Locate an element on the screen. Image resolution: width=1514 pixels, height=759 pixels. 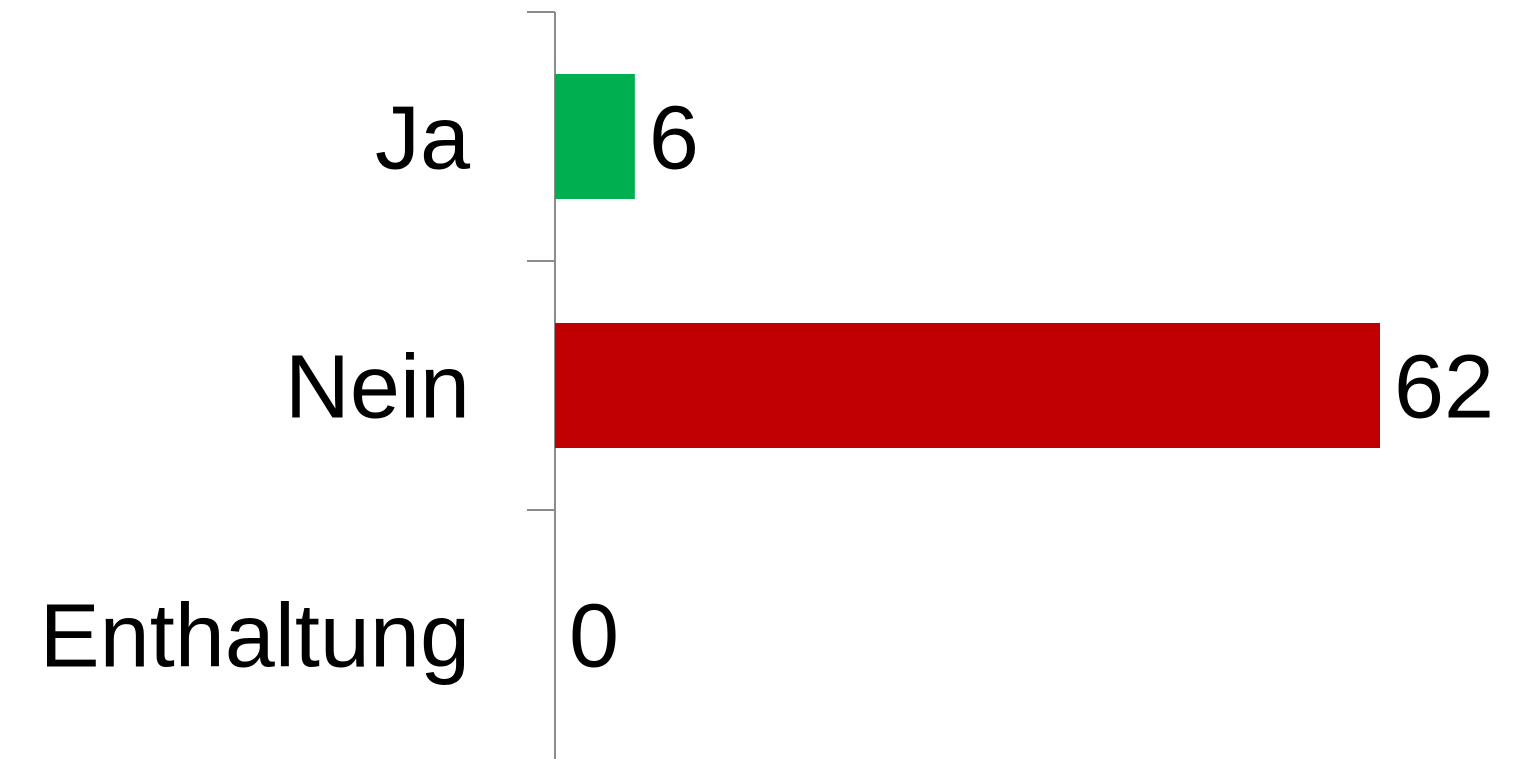
data-label: 0 is located at coordinates (594, 637).